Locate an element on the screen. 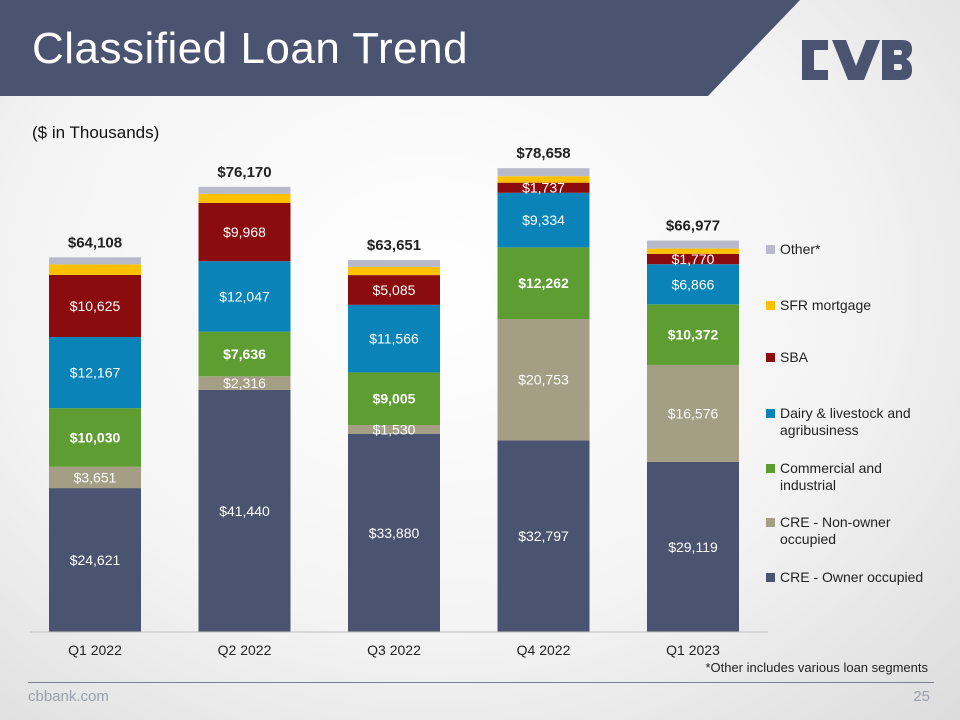 Image resolution: width=960 pixels, height=720 pixels. segment-label: $12,167 is located at coordinates (95, 373).